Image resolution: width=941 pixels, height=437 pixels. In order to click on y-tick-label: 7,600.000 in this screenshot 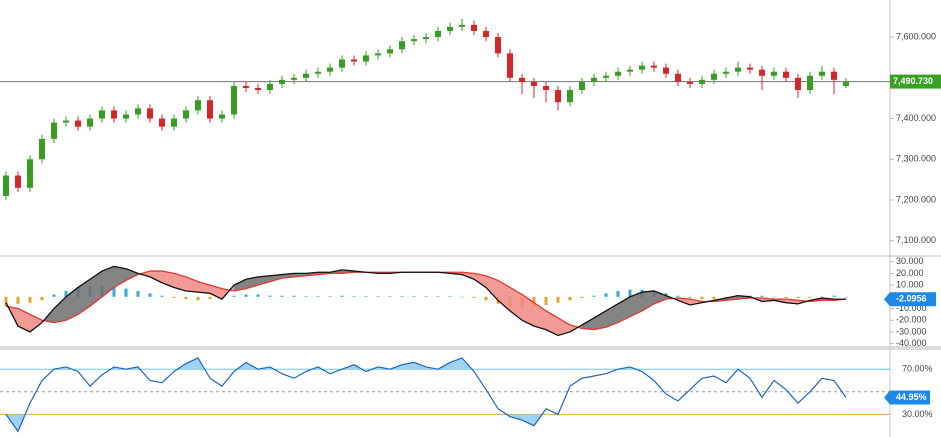, I will do `click(916, 36)`.